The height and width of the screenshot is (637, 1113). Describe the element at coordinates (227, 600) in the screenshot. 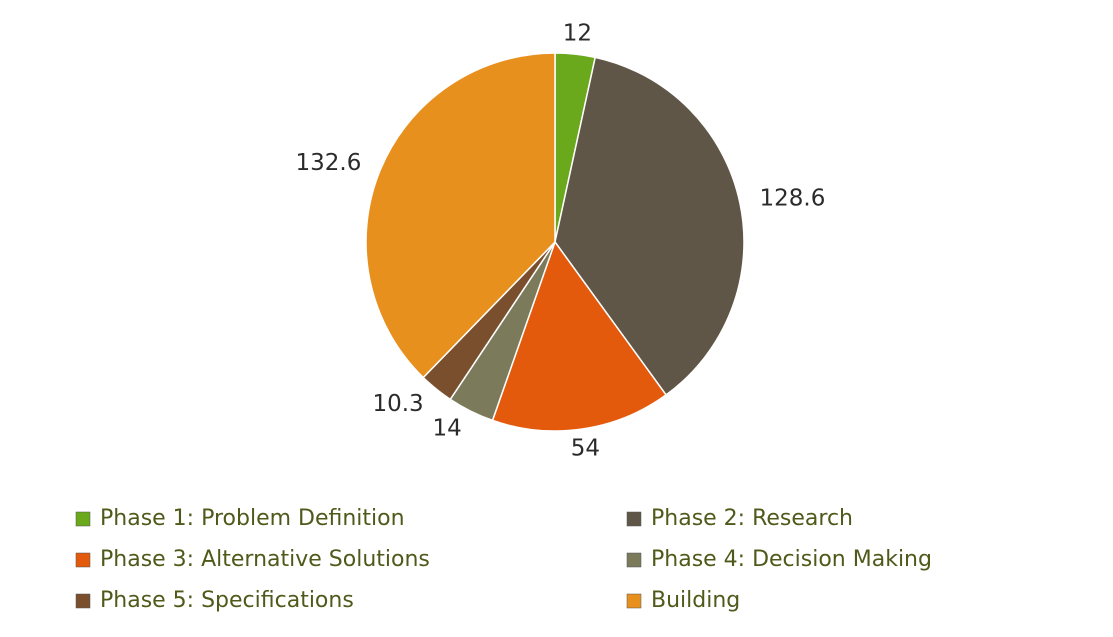

I see `legend-label: Phase 5: Specifications` at that location.